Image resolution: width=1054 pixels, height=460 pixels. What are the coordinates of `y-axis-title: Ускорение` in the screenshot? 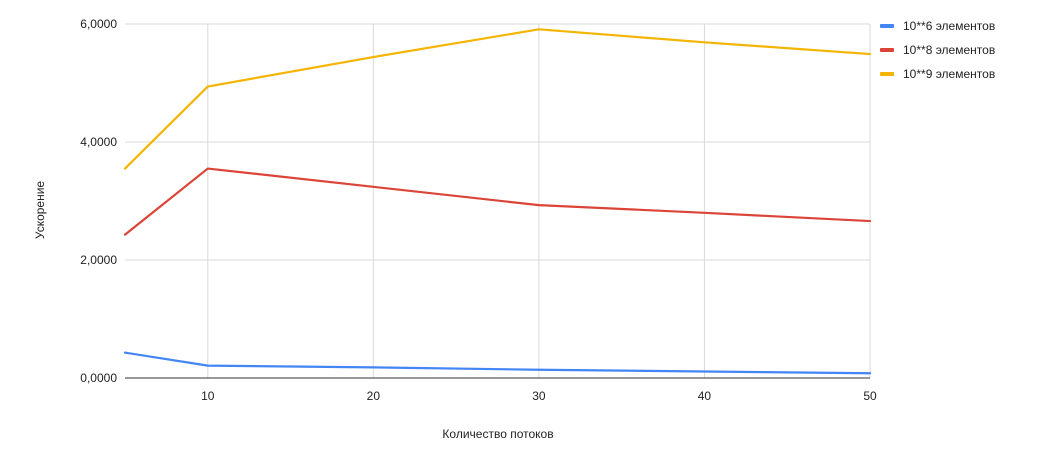 It's located at (40, 210).